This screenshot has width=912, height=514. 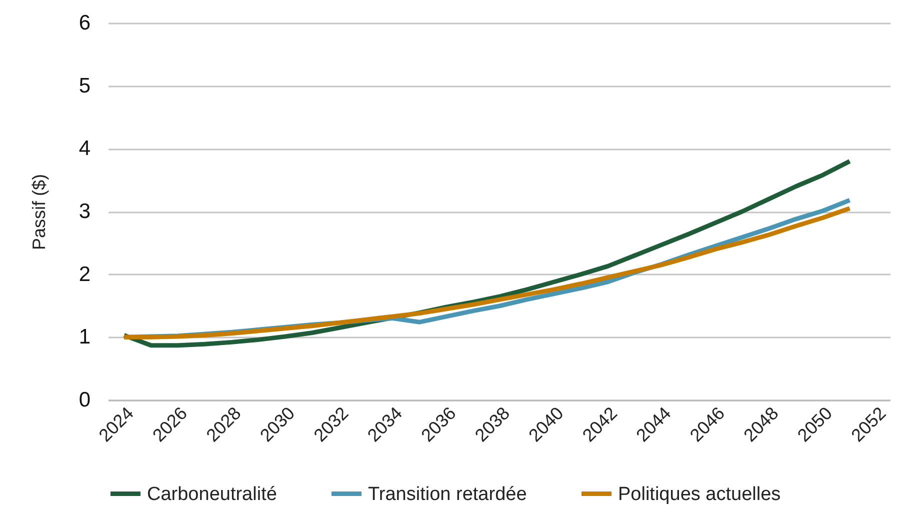 What do you see at coordinates (447, 494) in the screenshot?
I see `legend-label: Transition retardée` at bounding box center [447, 494].